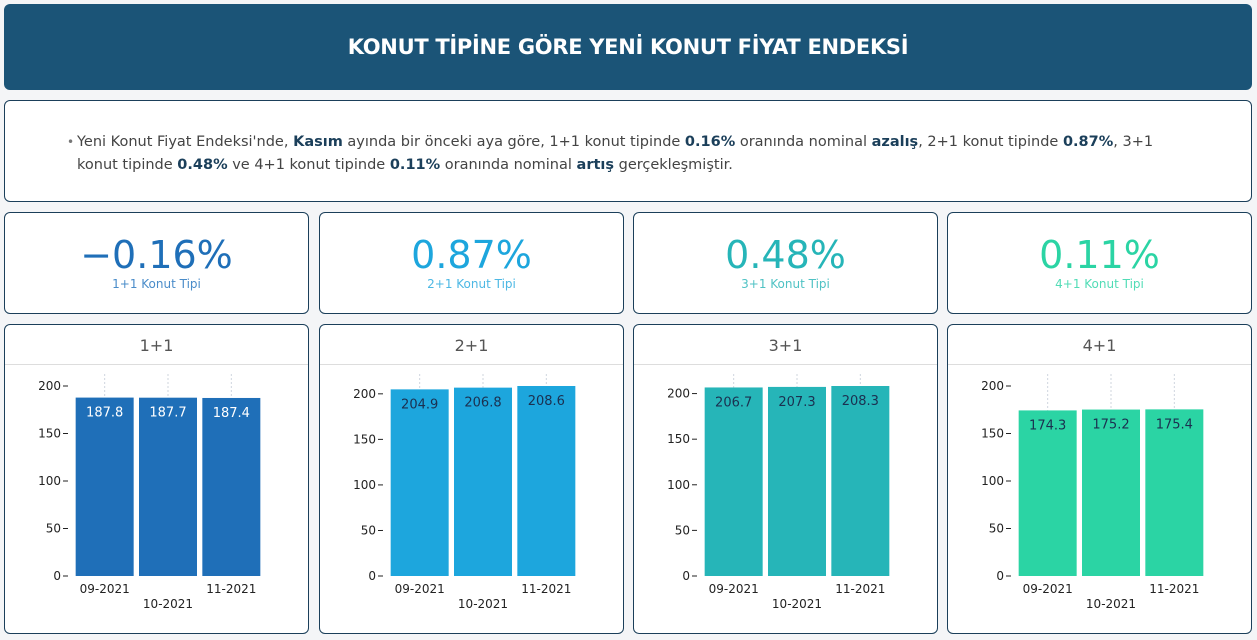  I want to click on bar-value-label: 187.7, so click(167, 413).